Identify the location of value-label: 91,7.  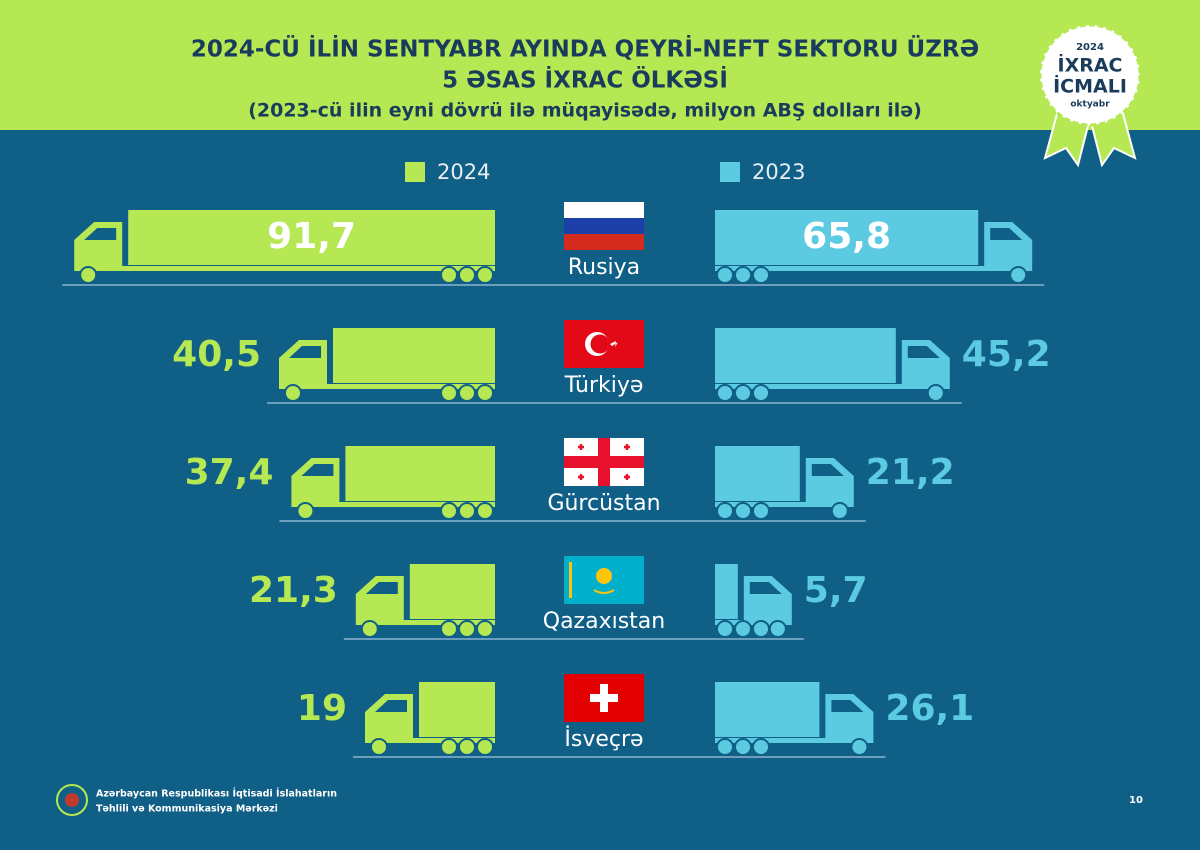
(311, 236).